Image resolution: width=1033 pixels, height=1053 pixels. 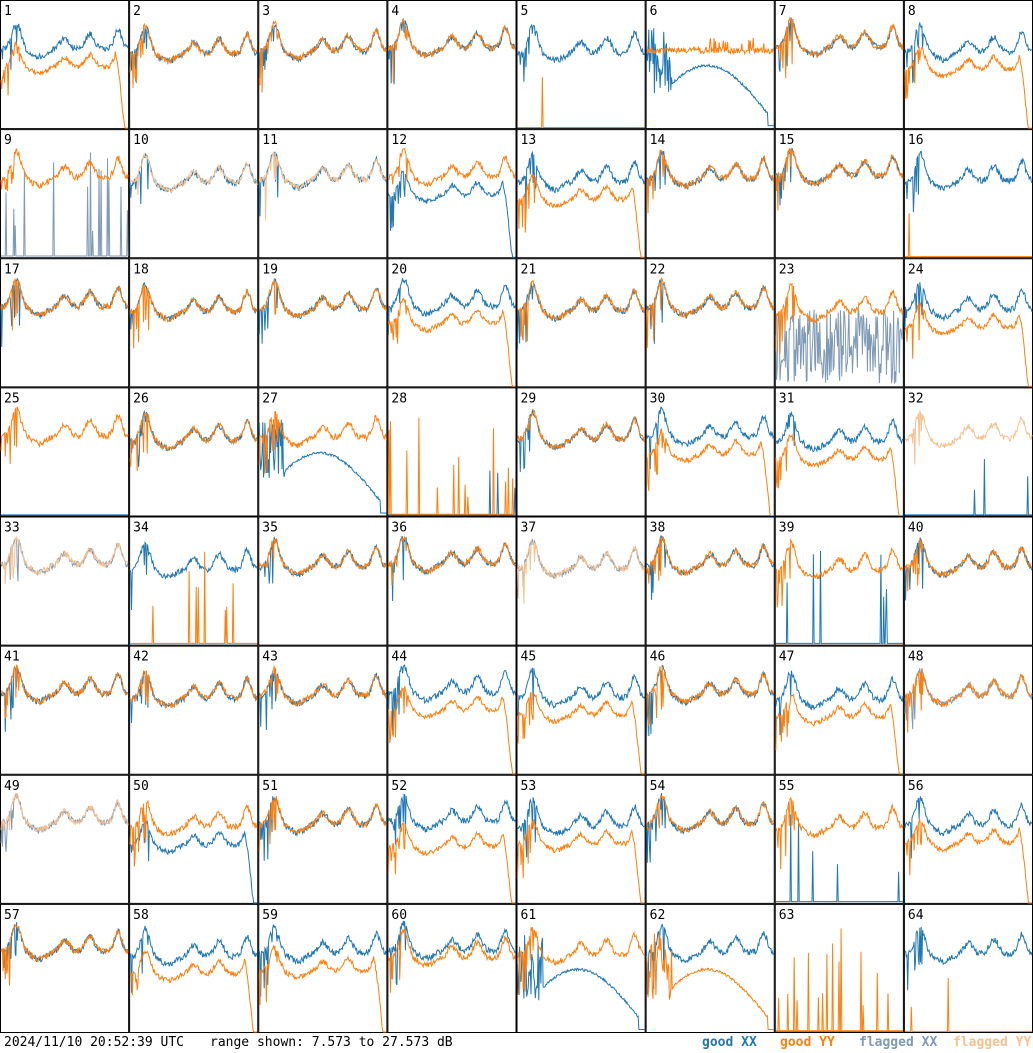 I want to click on panel-23: 23, so click(x=839, y=323).